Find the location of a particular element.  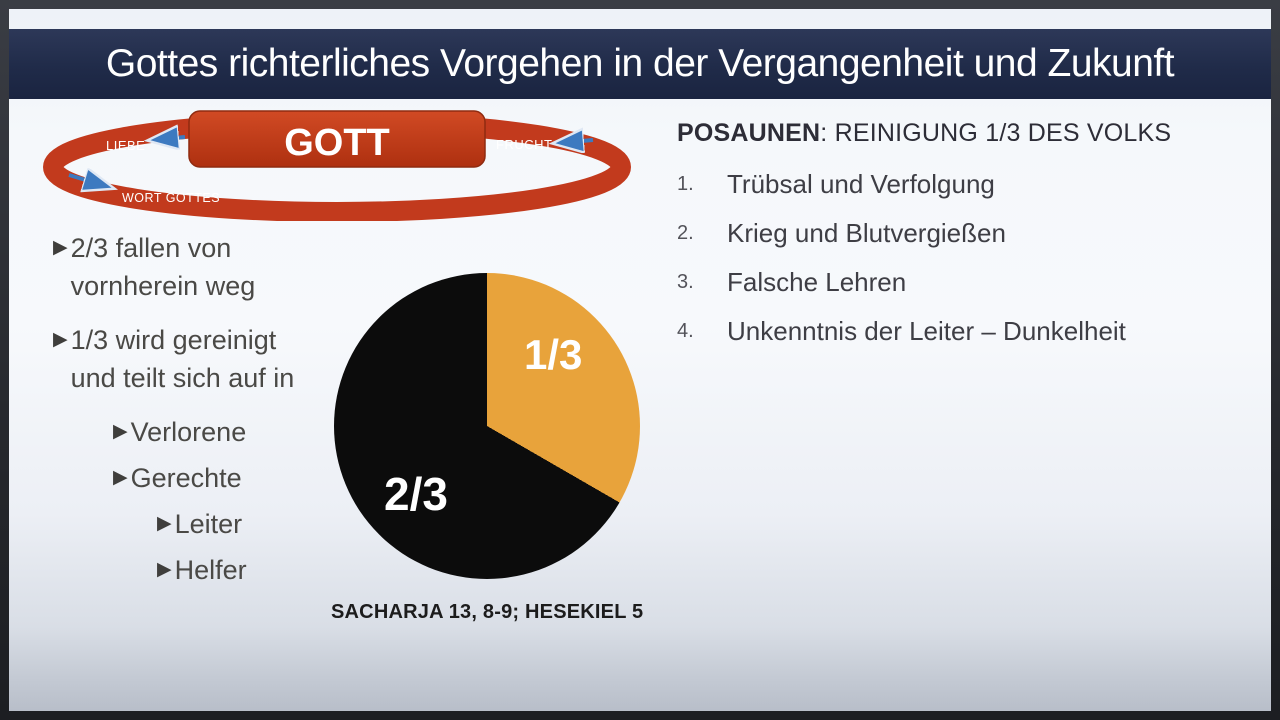

list-item-text: 1/3 wird gereinigt und teilt sich auf in is located at coordinates (182, 359).